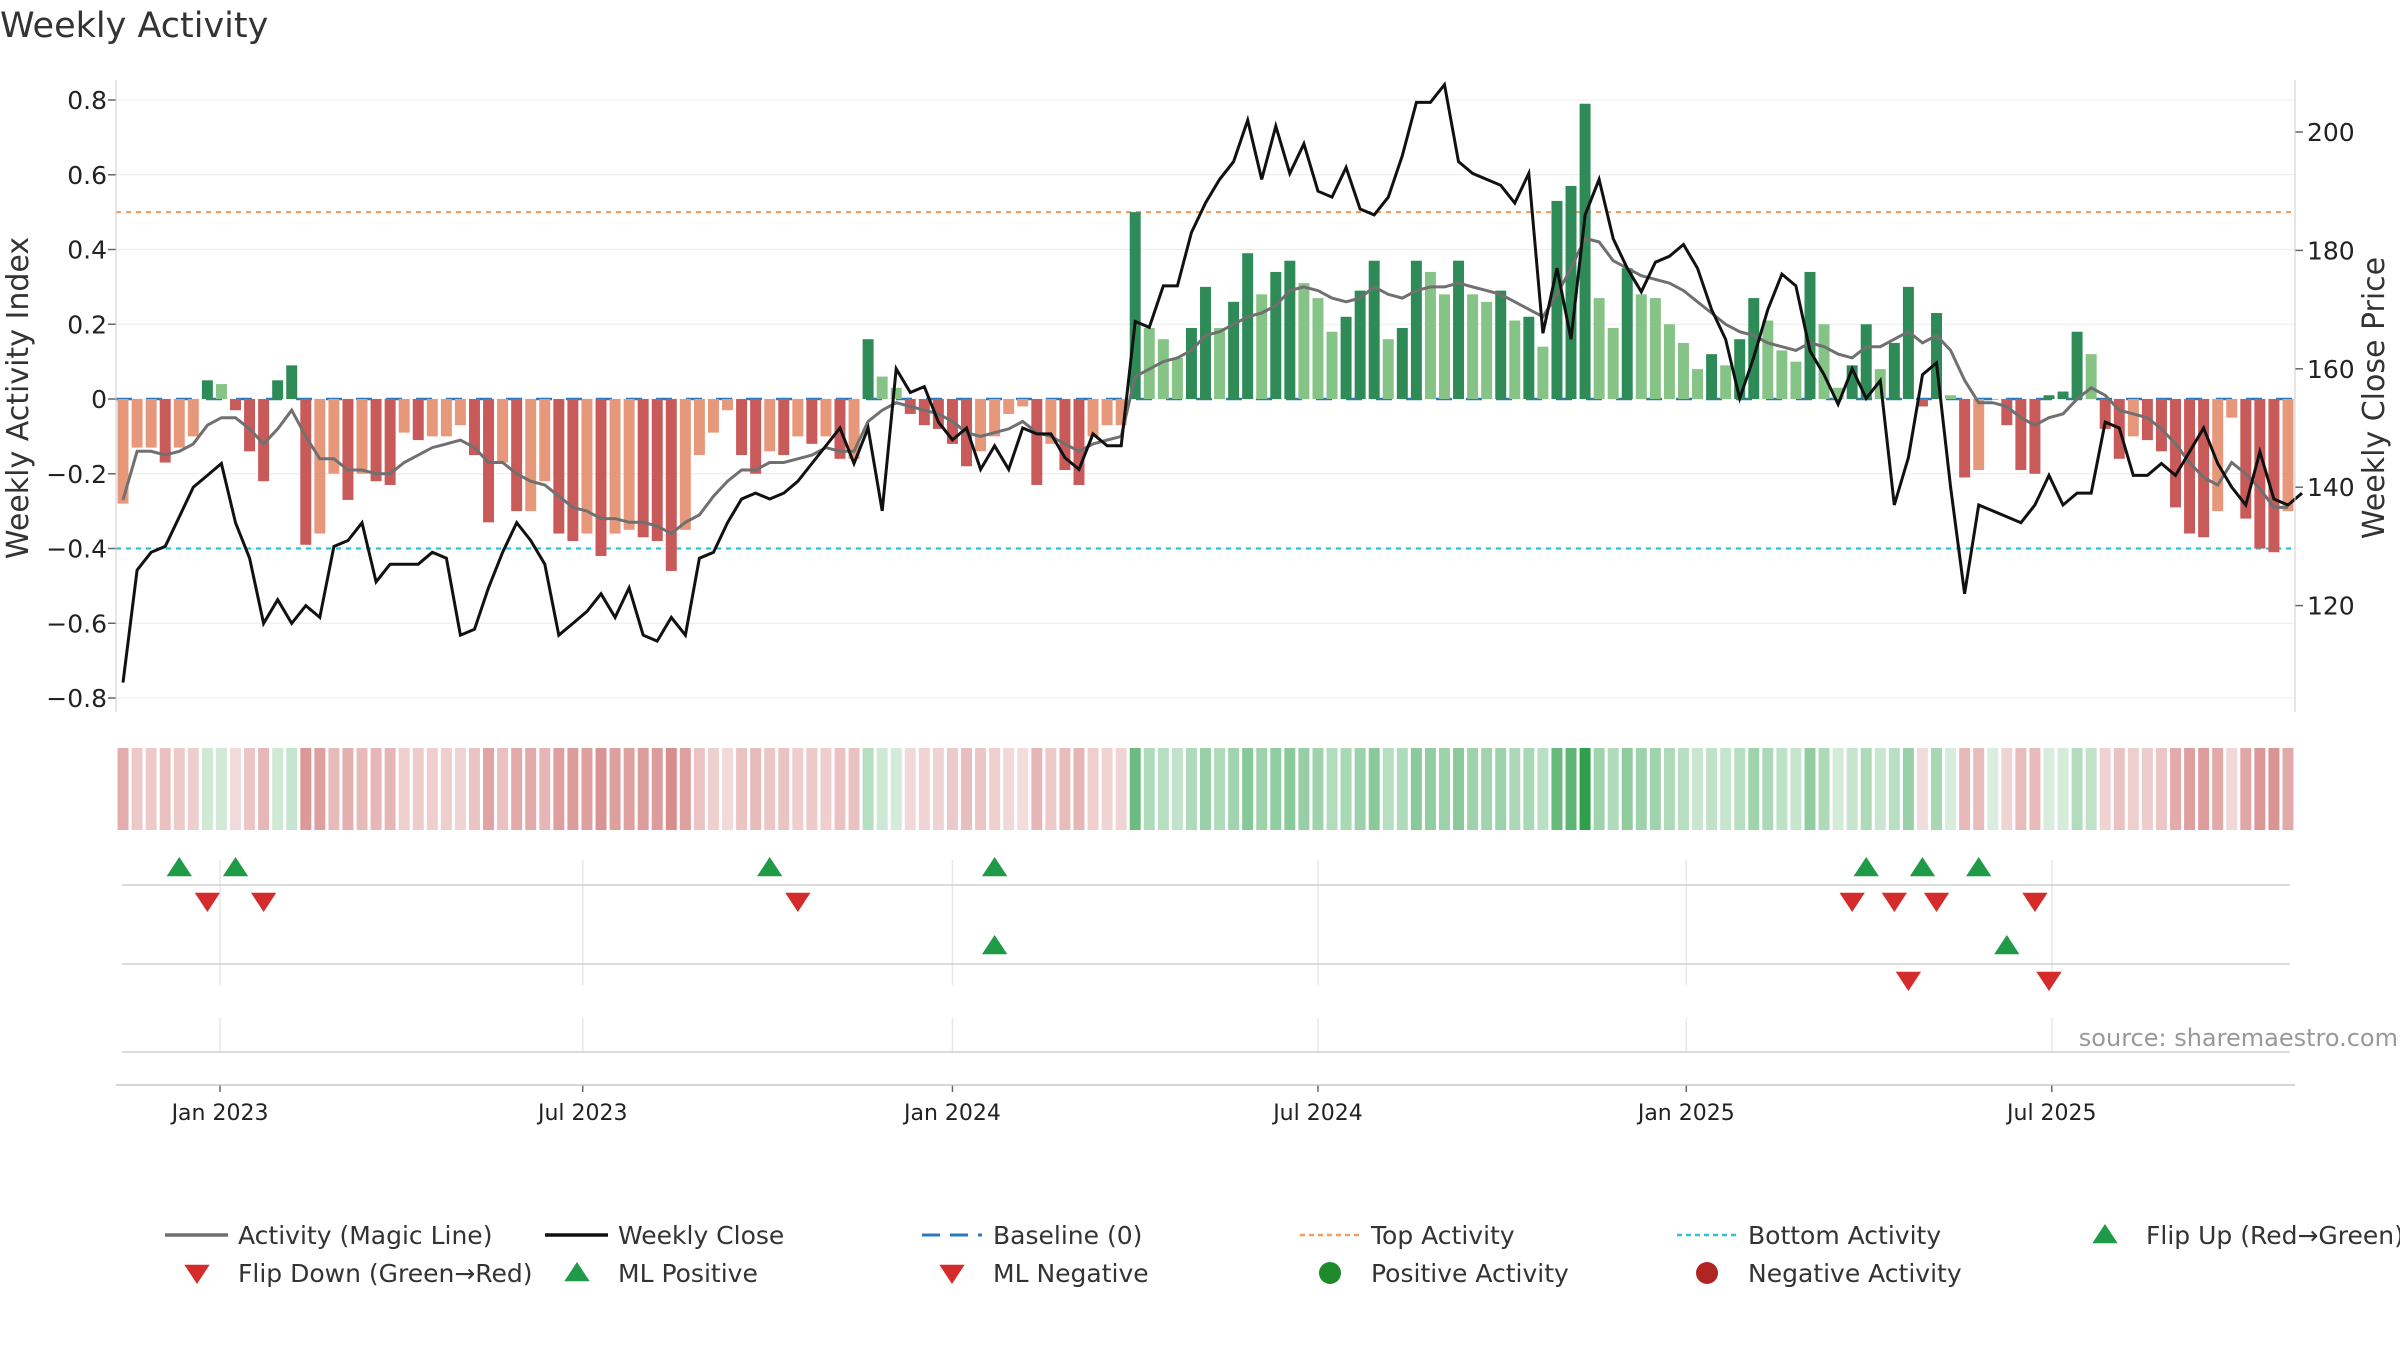 This screenshot has width=2400, height=1350. I want to click on activity-heat-strip, so click(1205, 789).